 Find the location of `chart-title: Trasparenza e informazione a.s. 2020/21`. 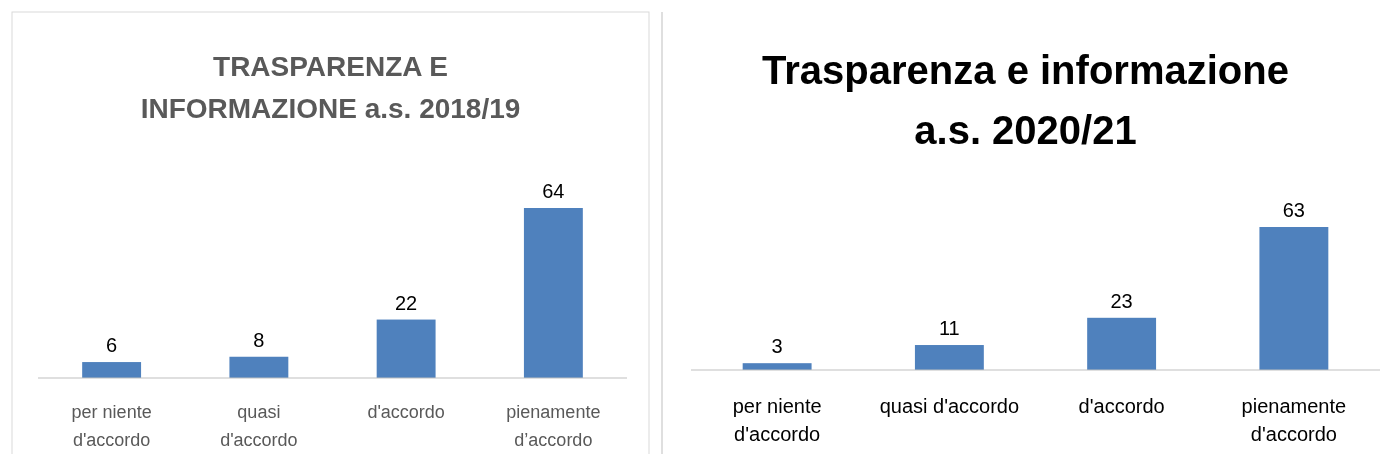

chart-title: Trasparenza e informazione a.s. 2020/21 is located at coordinates (1025, 100).